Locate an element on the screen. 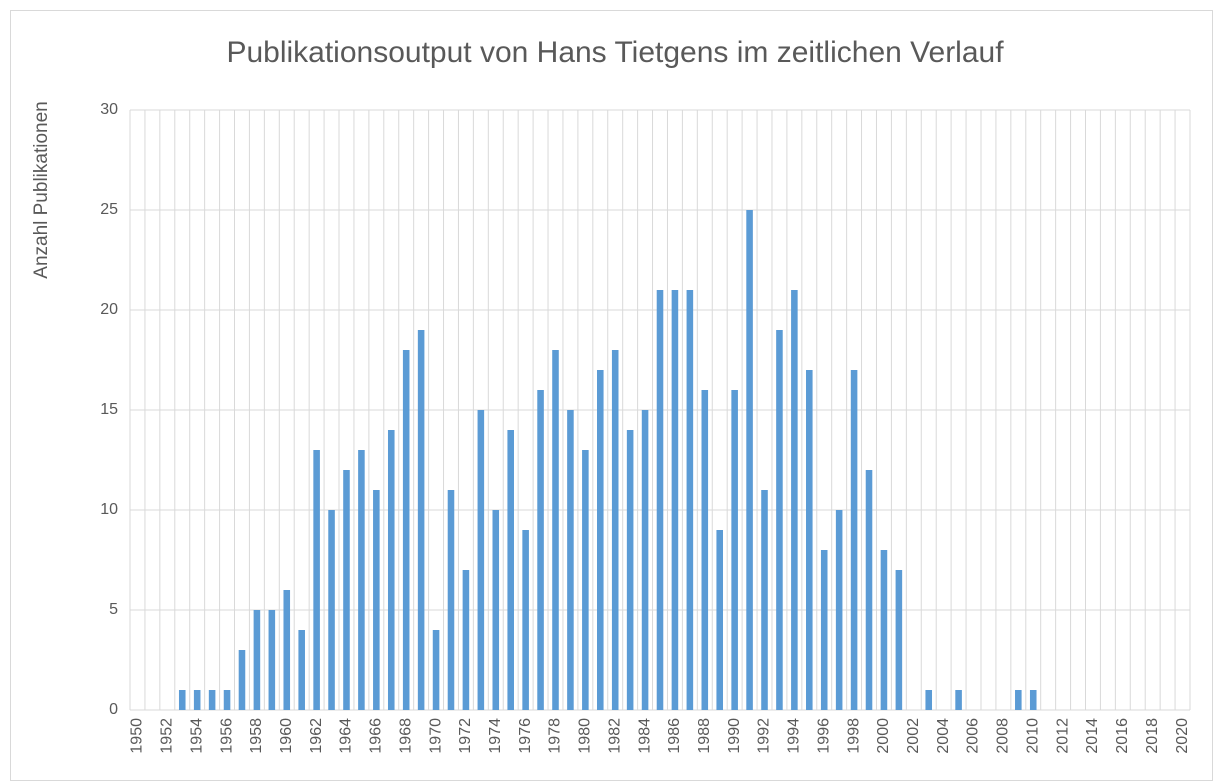 This screenshot has width=1215, height=783. x-tick-label: 1958 is located at coordinates (256, 736).